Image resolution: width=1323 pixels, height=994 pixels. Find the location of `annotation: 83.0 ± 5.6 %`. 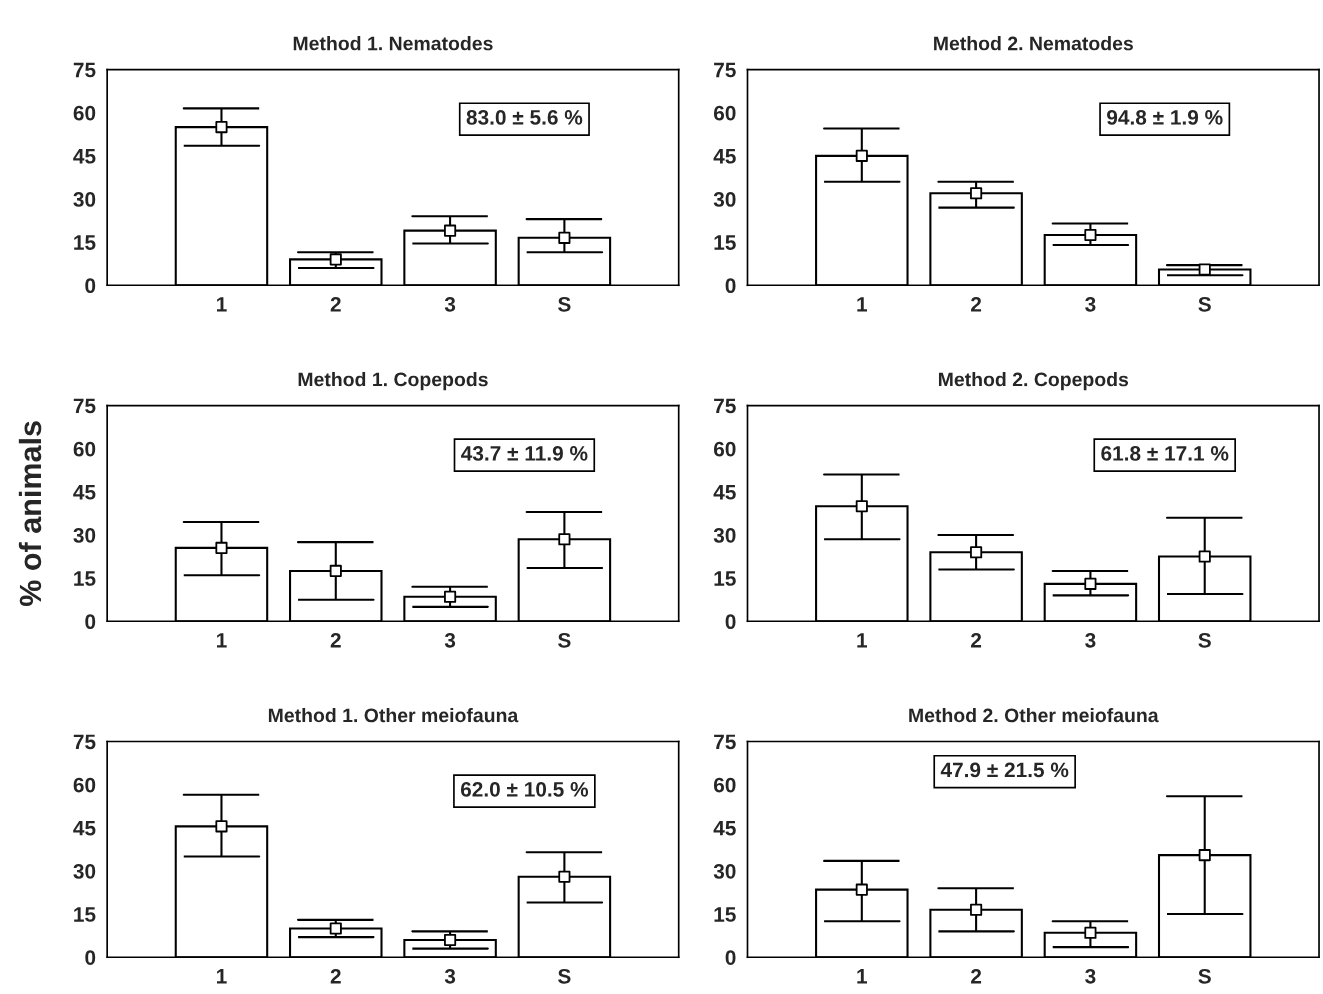

annotation: 83.0 ± 5.6 % is located at coordinates (524, 117).